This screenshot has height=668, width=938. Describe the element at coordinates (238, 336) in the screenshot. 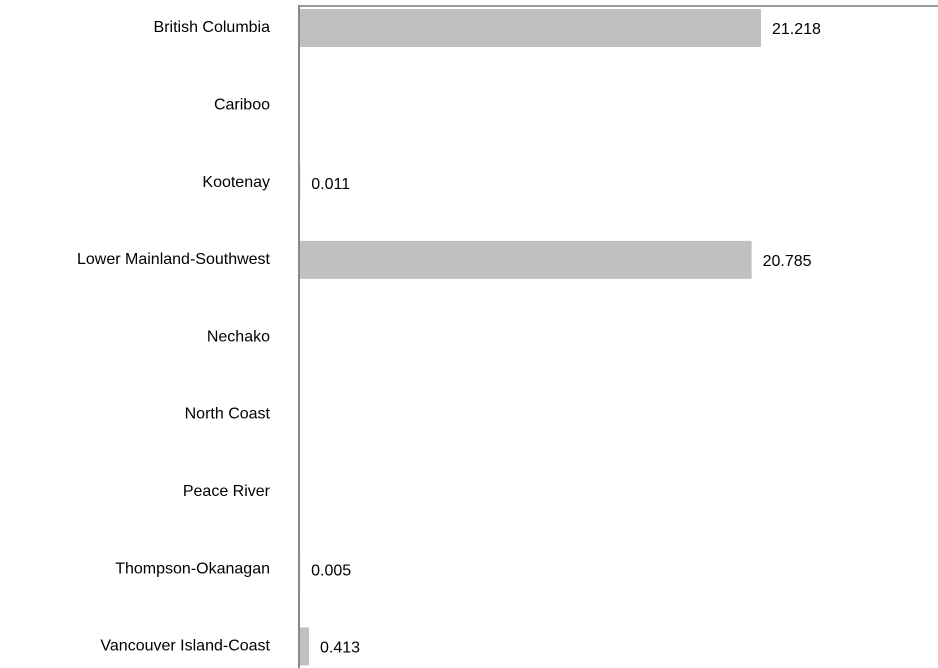

I see `category-label: Nechako` at that location.